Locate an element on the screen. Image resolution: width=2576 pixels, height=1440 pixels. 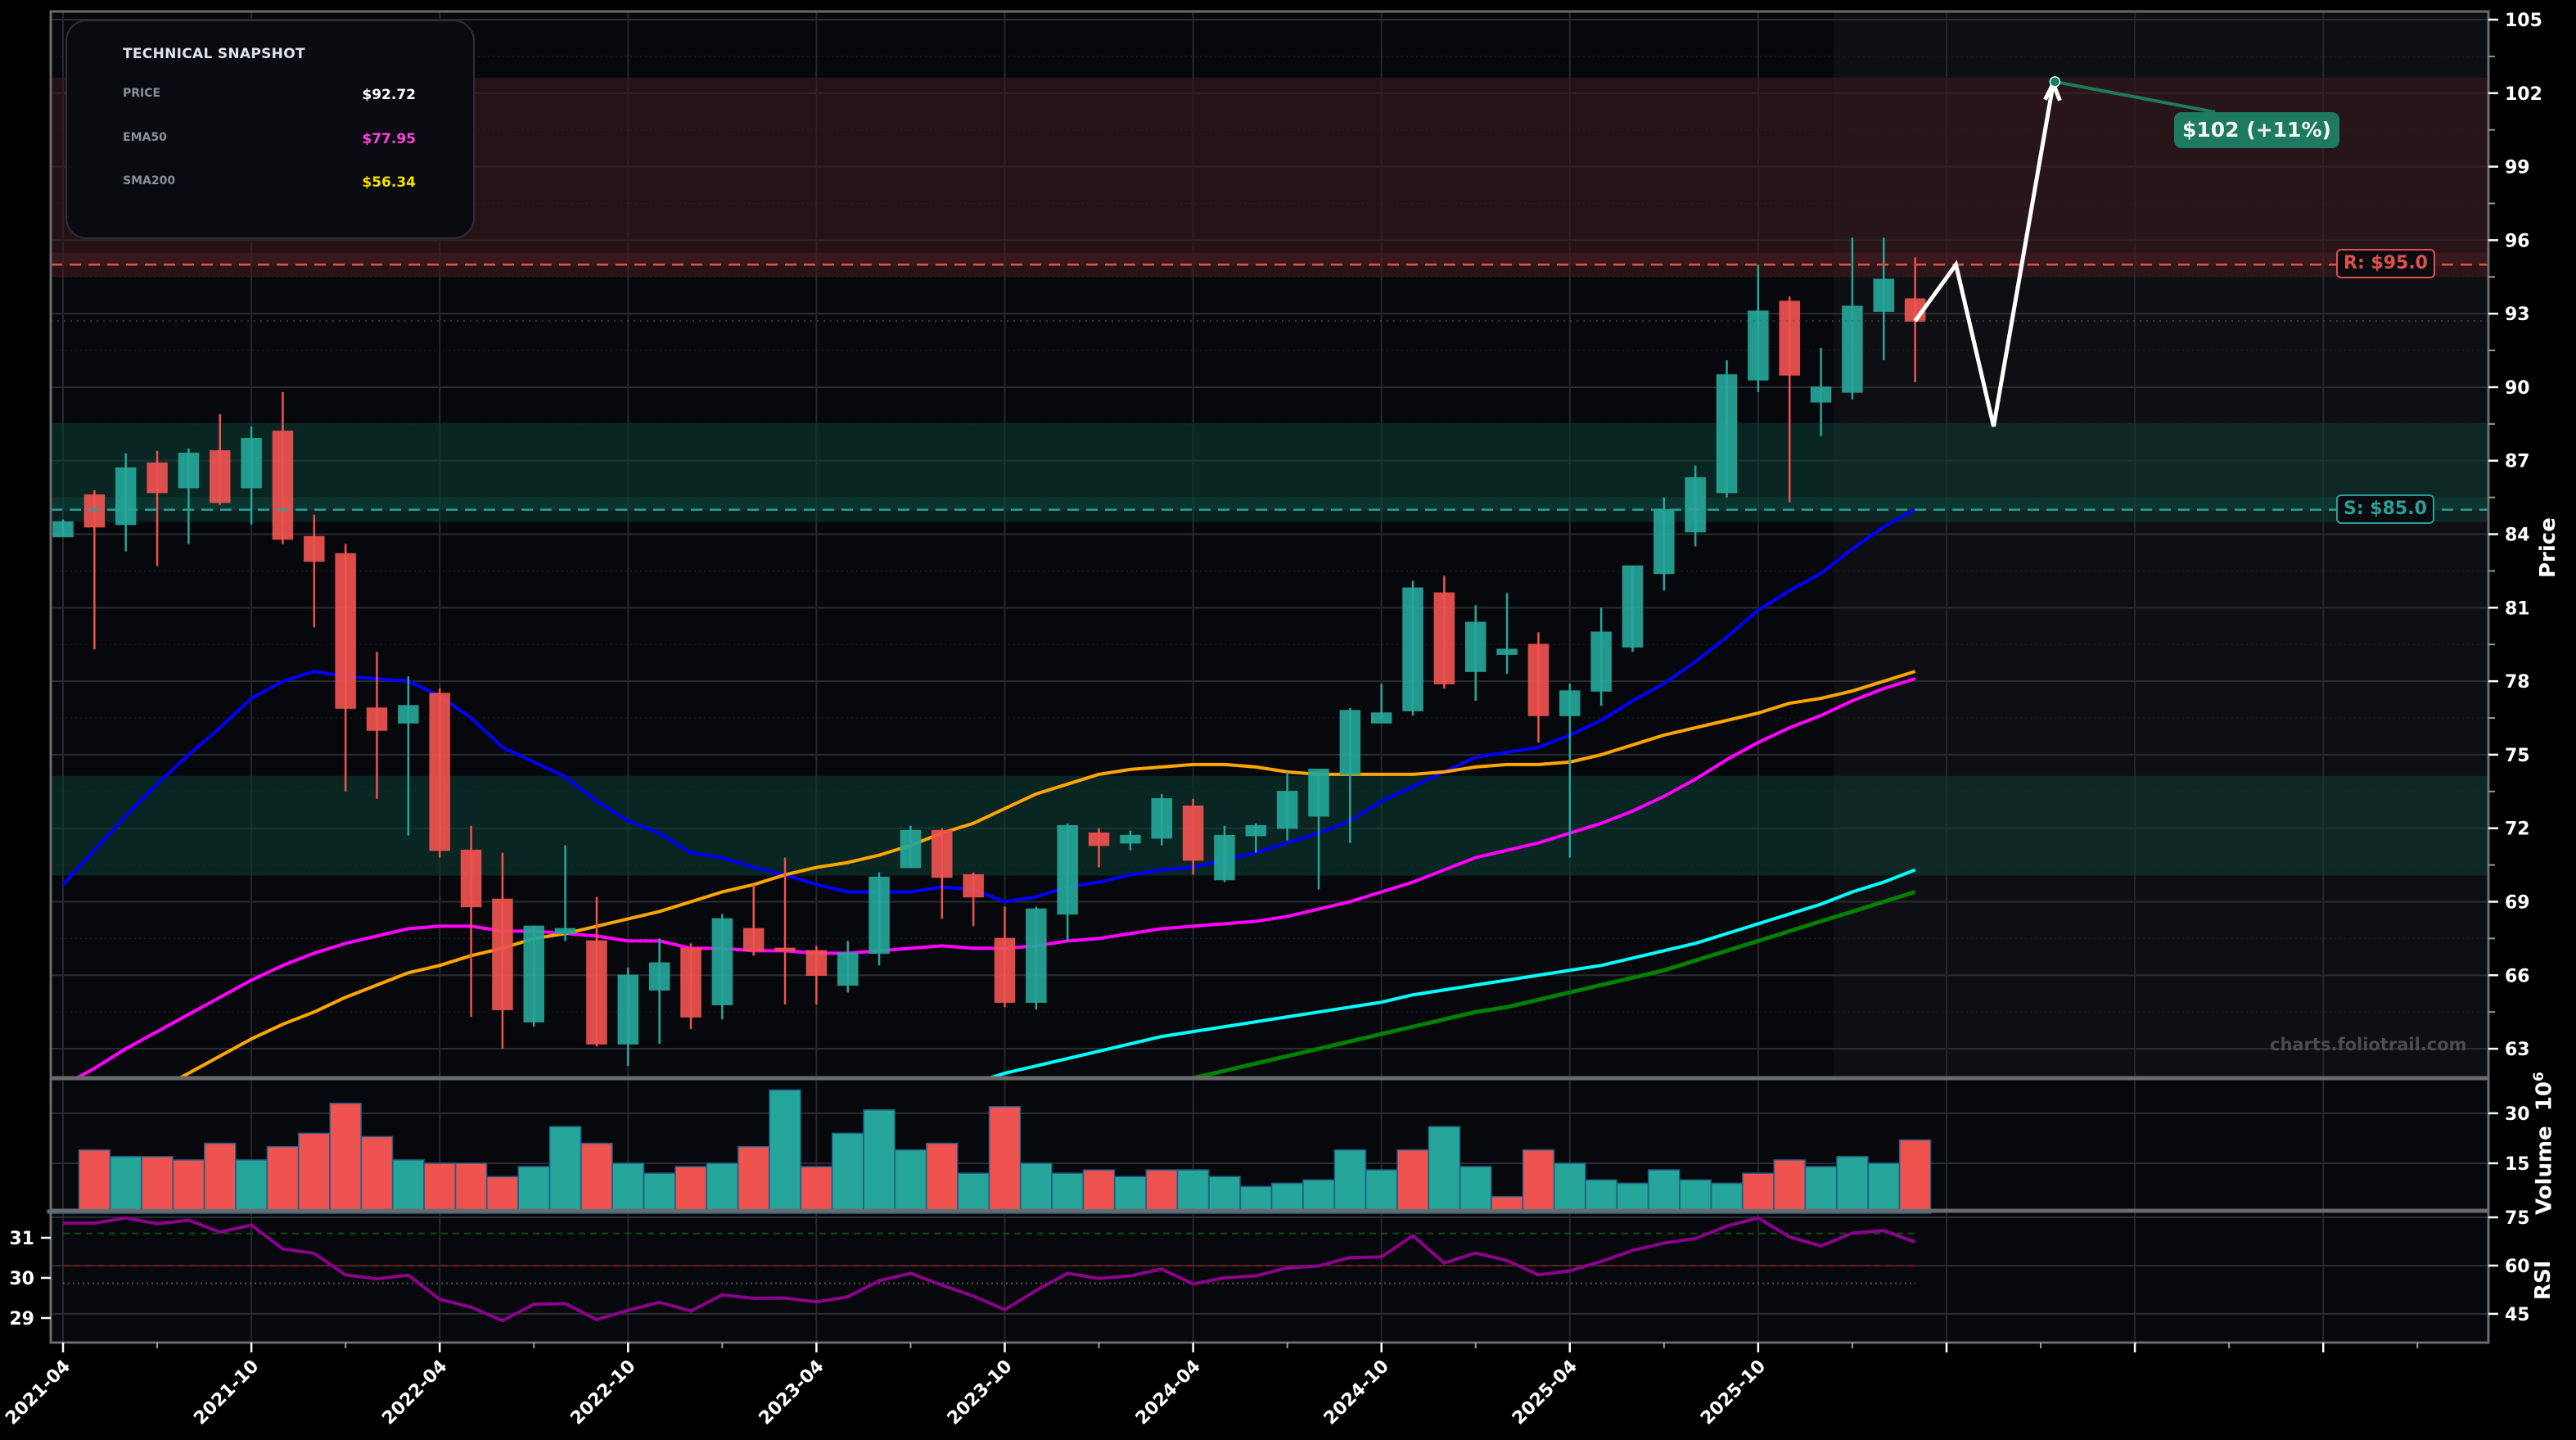
rsi-tick-label: 45 is located at coordinates (2517, 1315).